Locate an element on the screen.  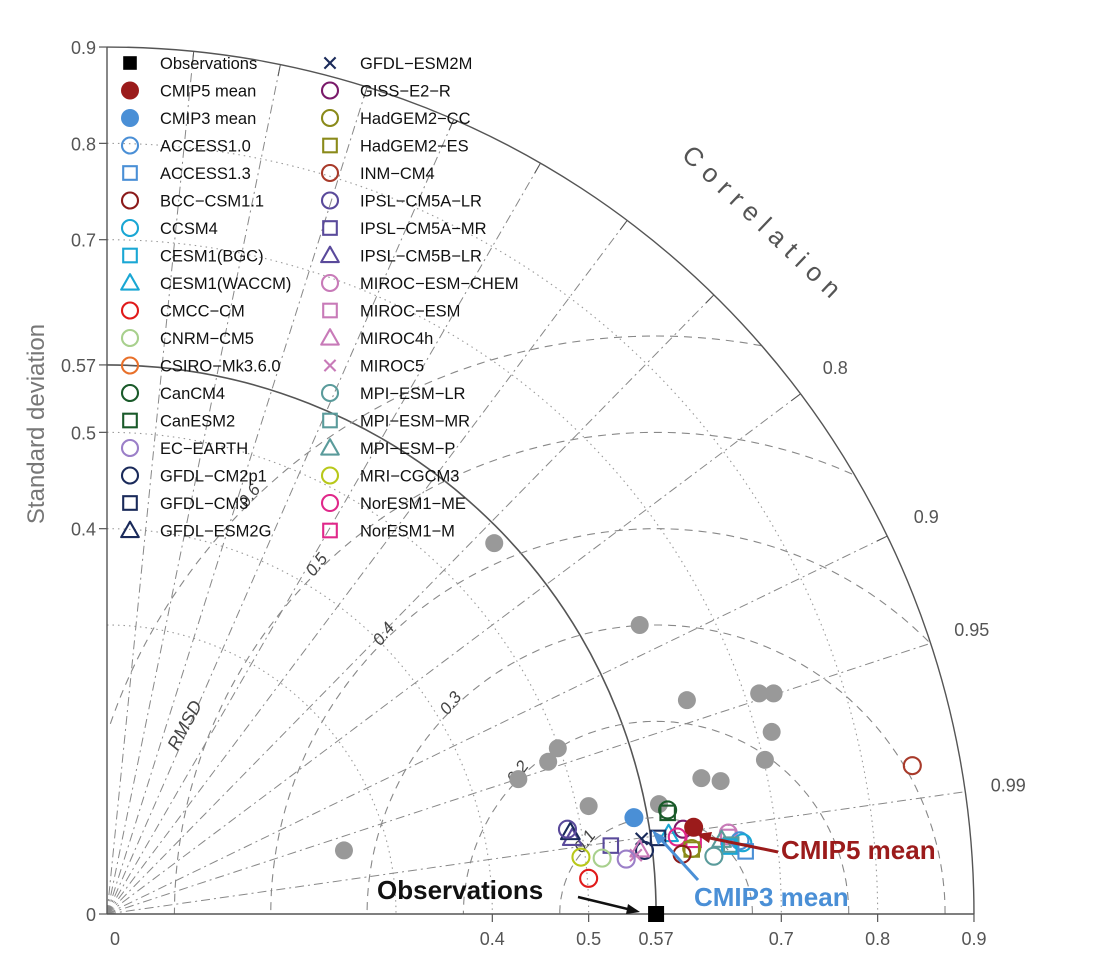
correlation-spoke is located at coordinates (536, 853).